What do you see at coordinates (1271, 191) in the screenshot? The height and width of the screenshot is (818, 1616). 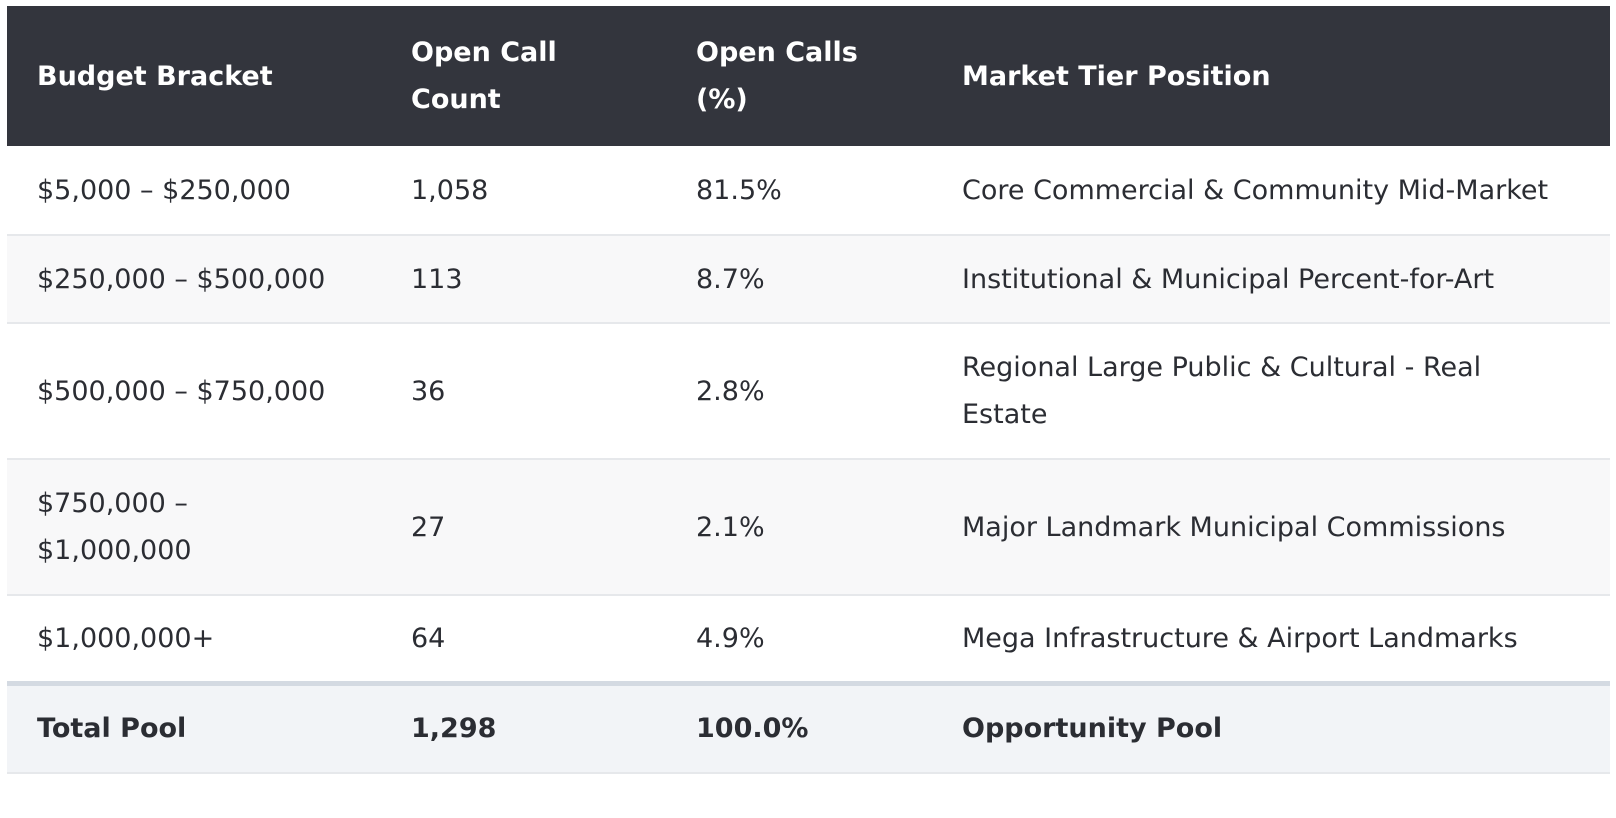 I see `cell-market-tier-position: Core Commercial & Community Mid-Market` at bounding box center [1271, 191].